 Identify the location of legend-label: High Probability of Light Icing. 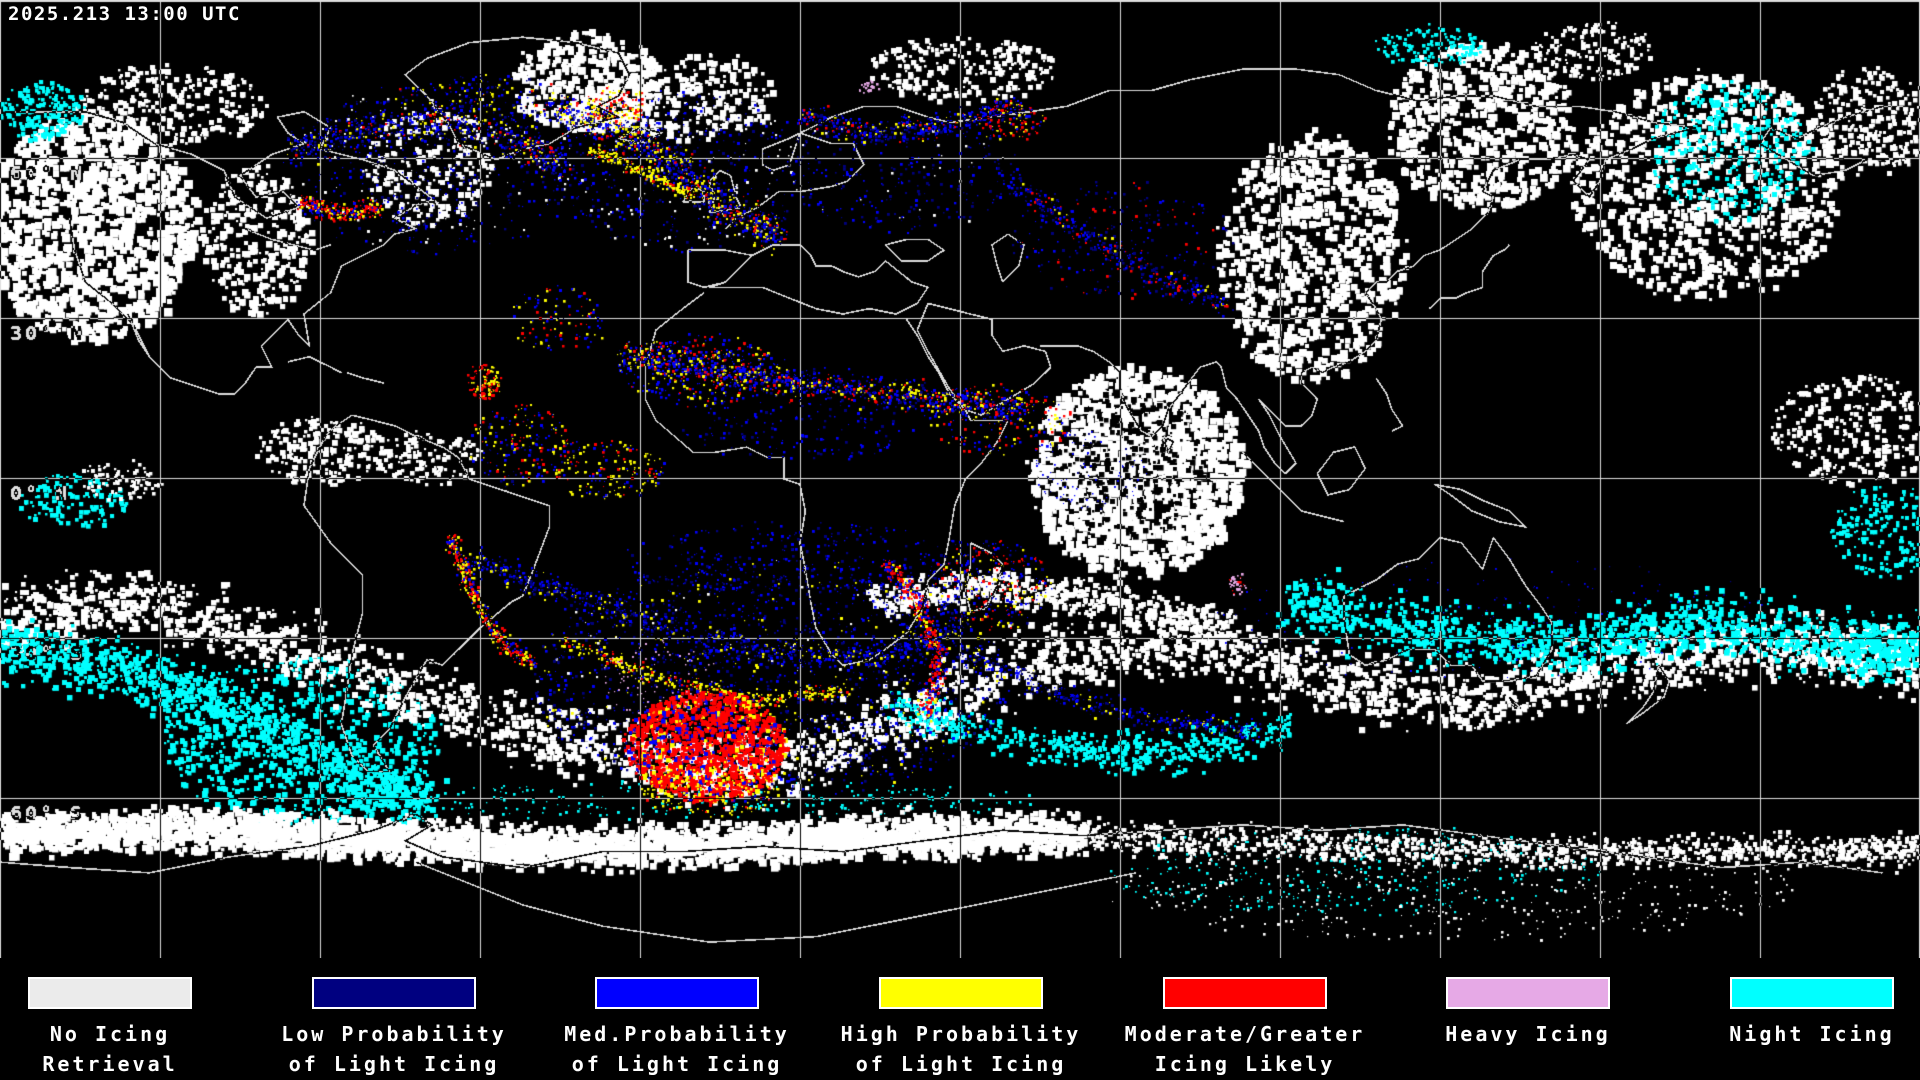
(961, 1049).